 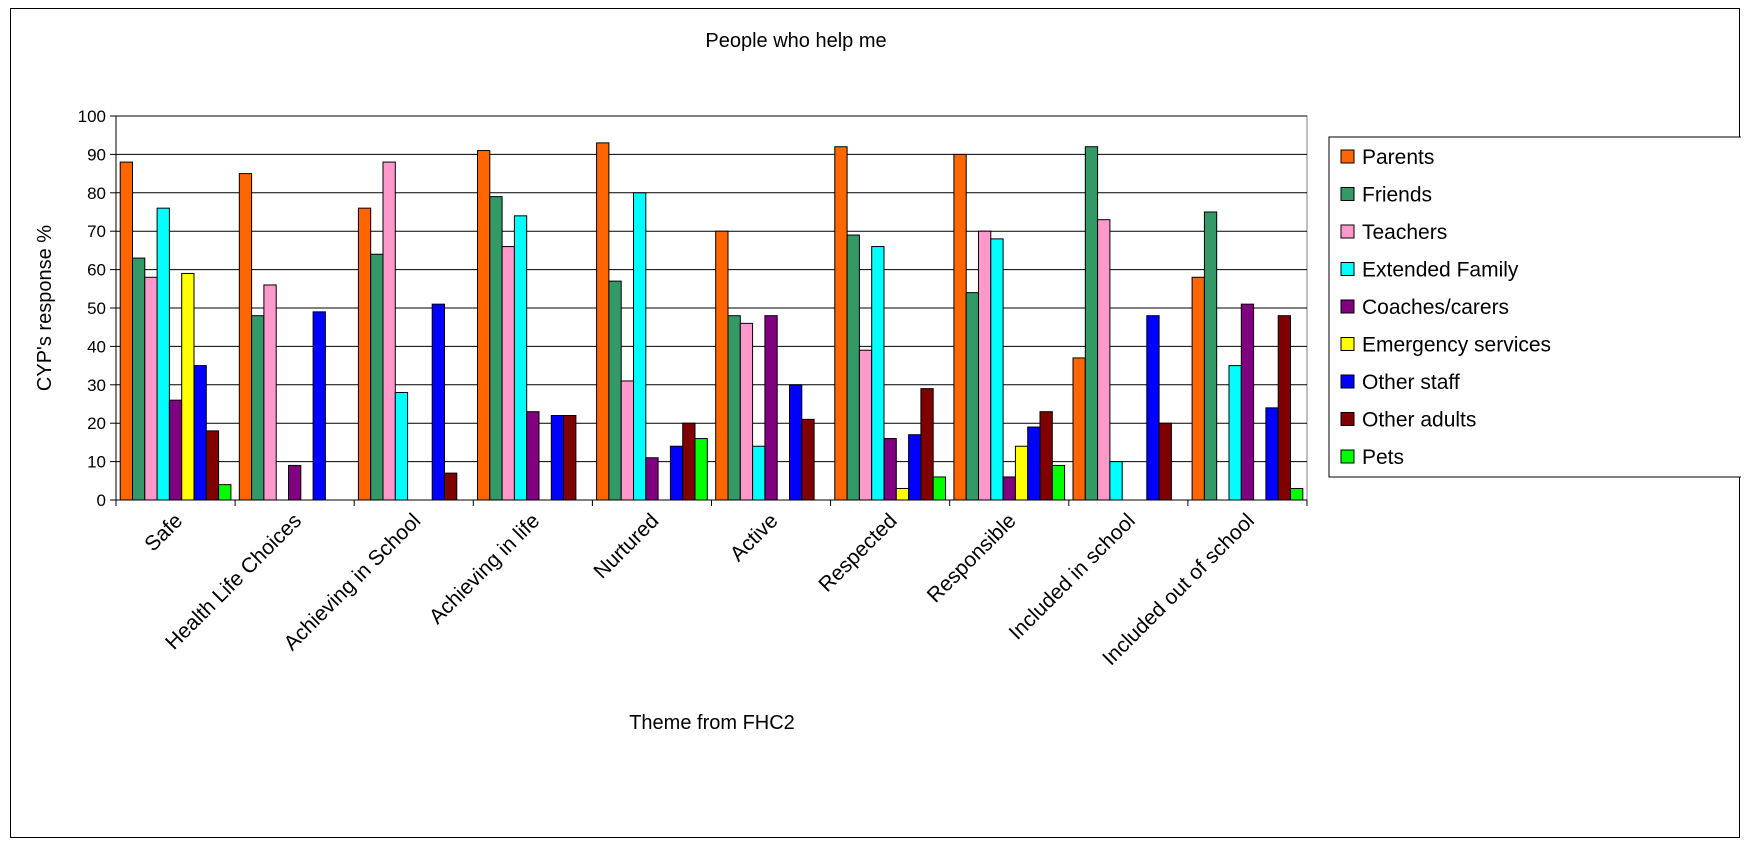 What do you see at coordinates (1440, 270) in the screenshot?
I see `legend-label: Extended Family` at bounding box center [1440, 270].